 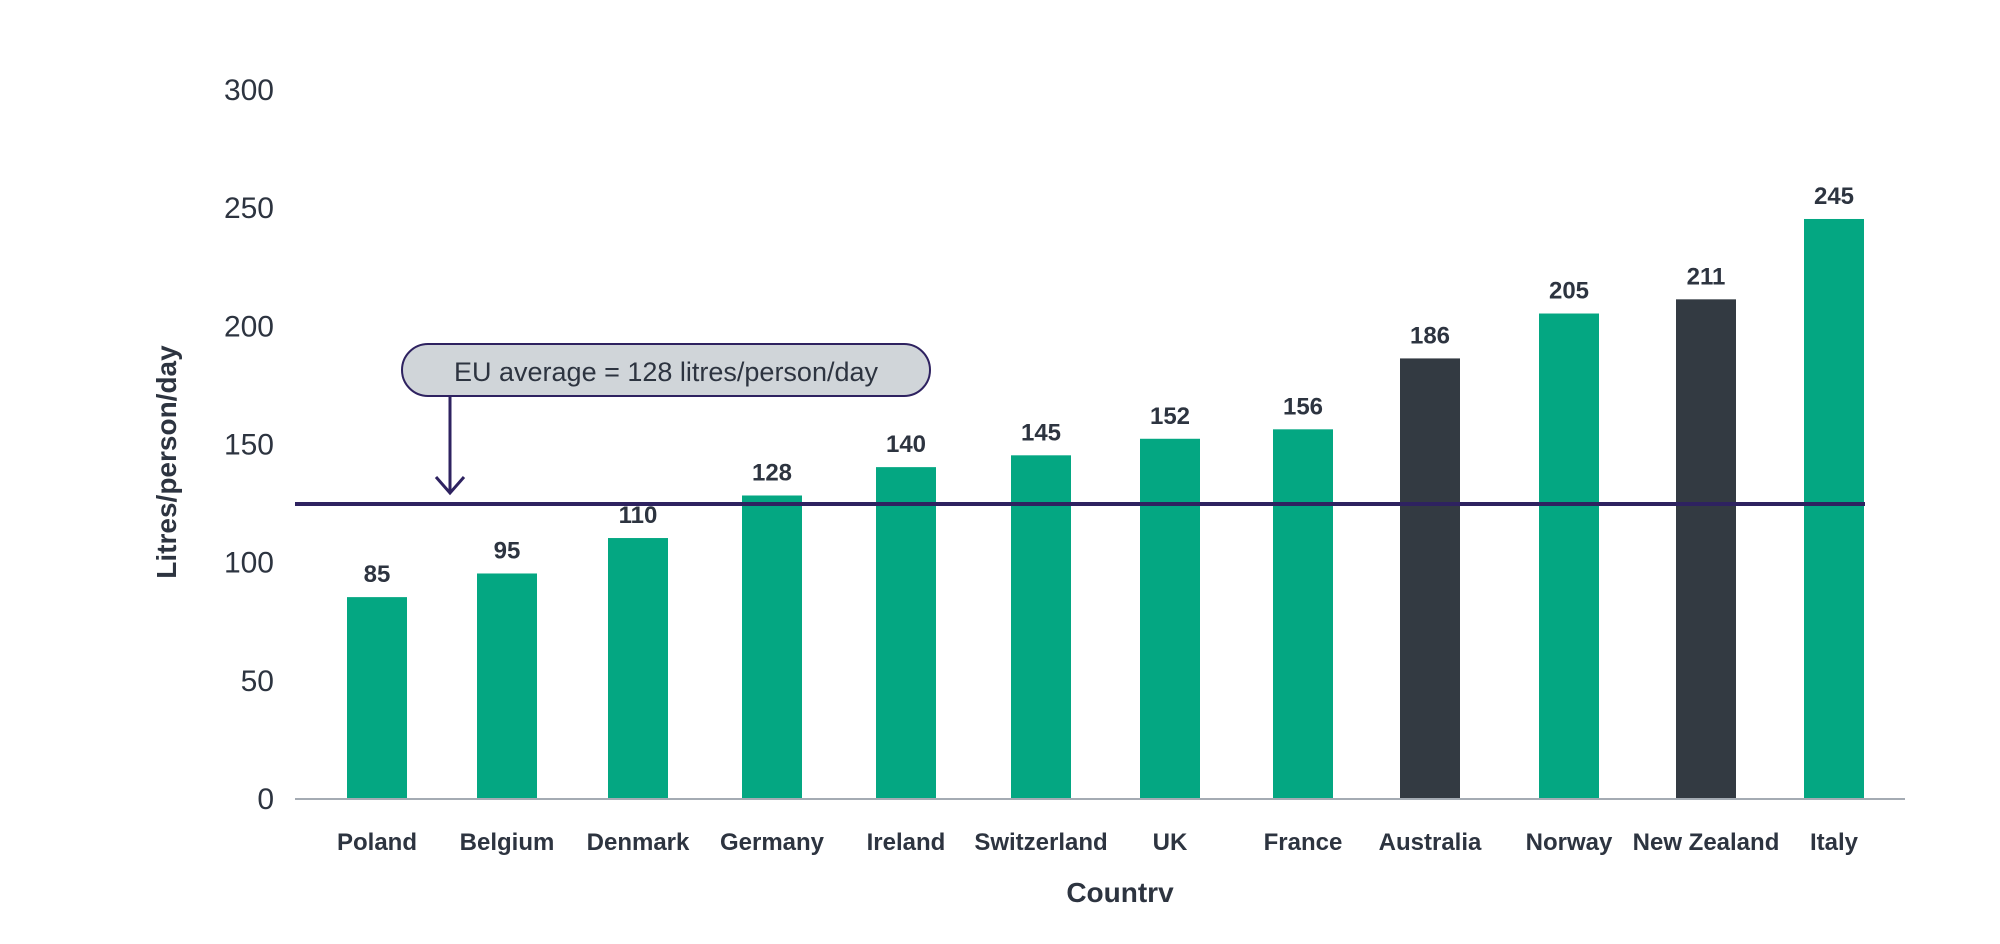 I want to click on x-tick-label: Australia, so click(x=1430, y=842).